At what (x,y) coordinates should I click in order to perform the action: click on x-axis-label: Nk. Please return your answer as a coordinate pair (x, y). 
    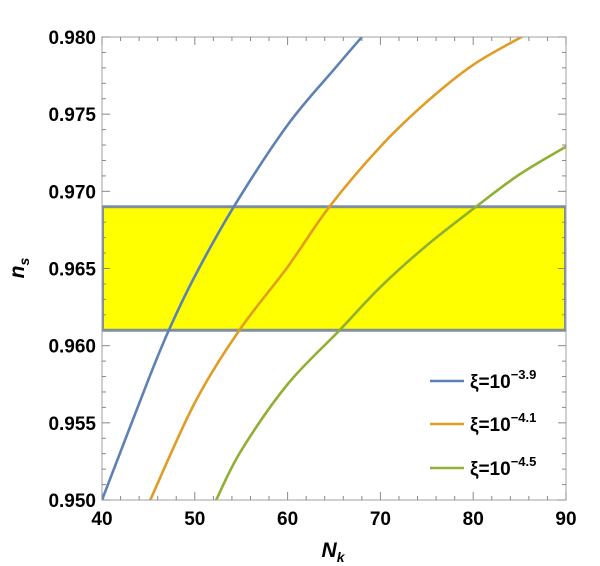
    Looking at the image, I should click on (334, 552).